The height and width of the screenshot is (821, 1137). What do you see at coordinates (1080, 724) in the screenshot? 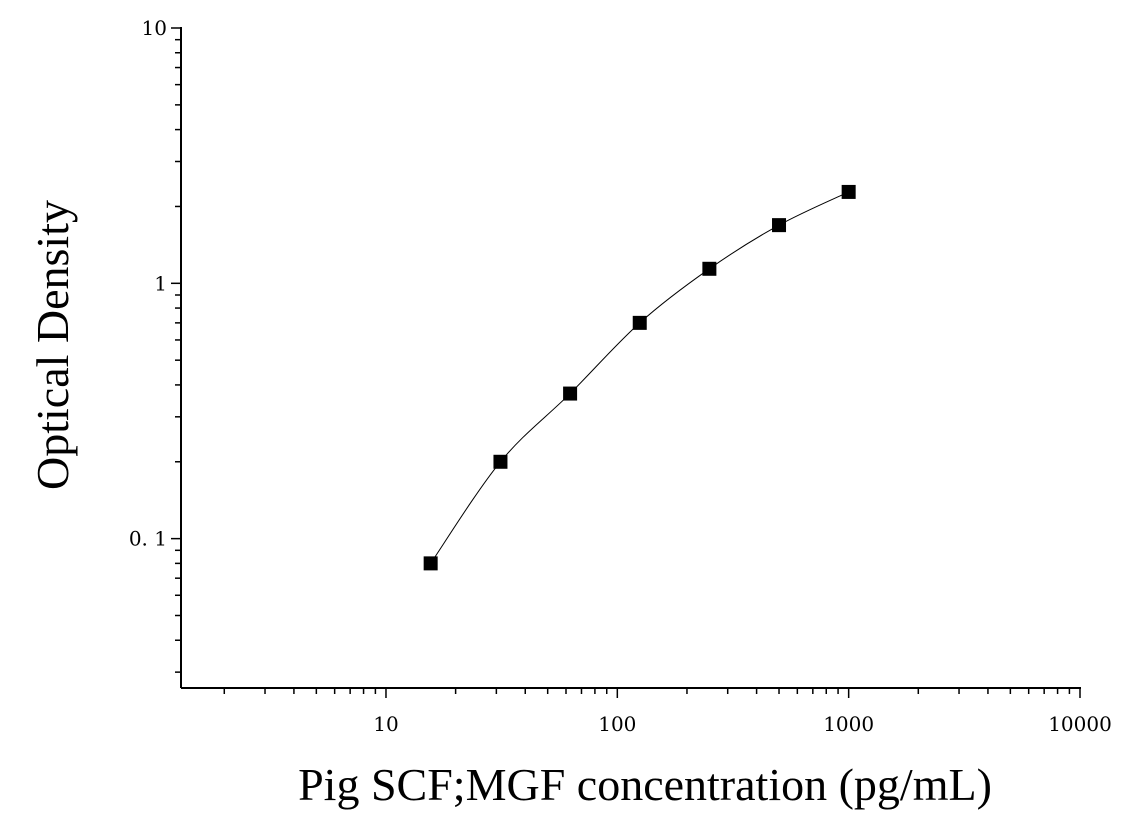
I see `x-tick-label: 10000` at bounding box center [1080, 724].